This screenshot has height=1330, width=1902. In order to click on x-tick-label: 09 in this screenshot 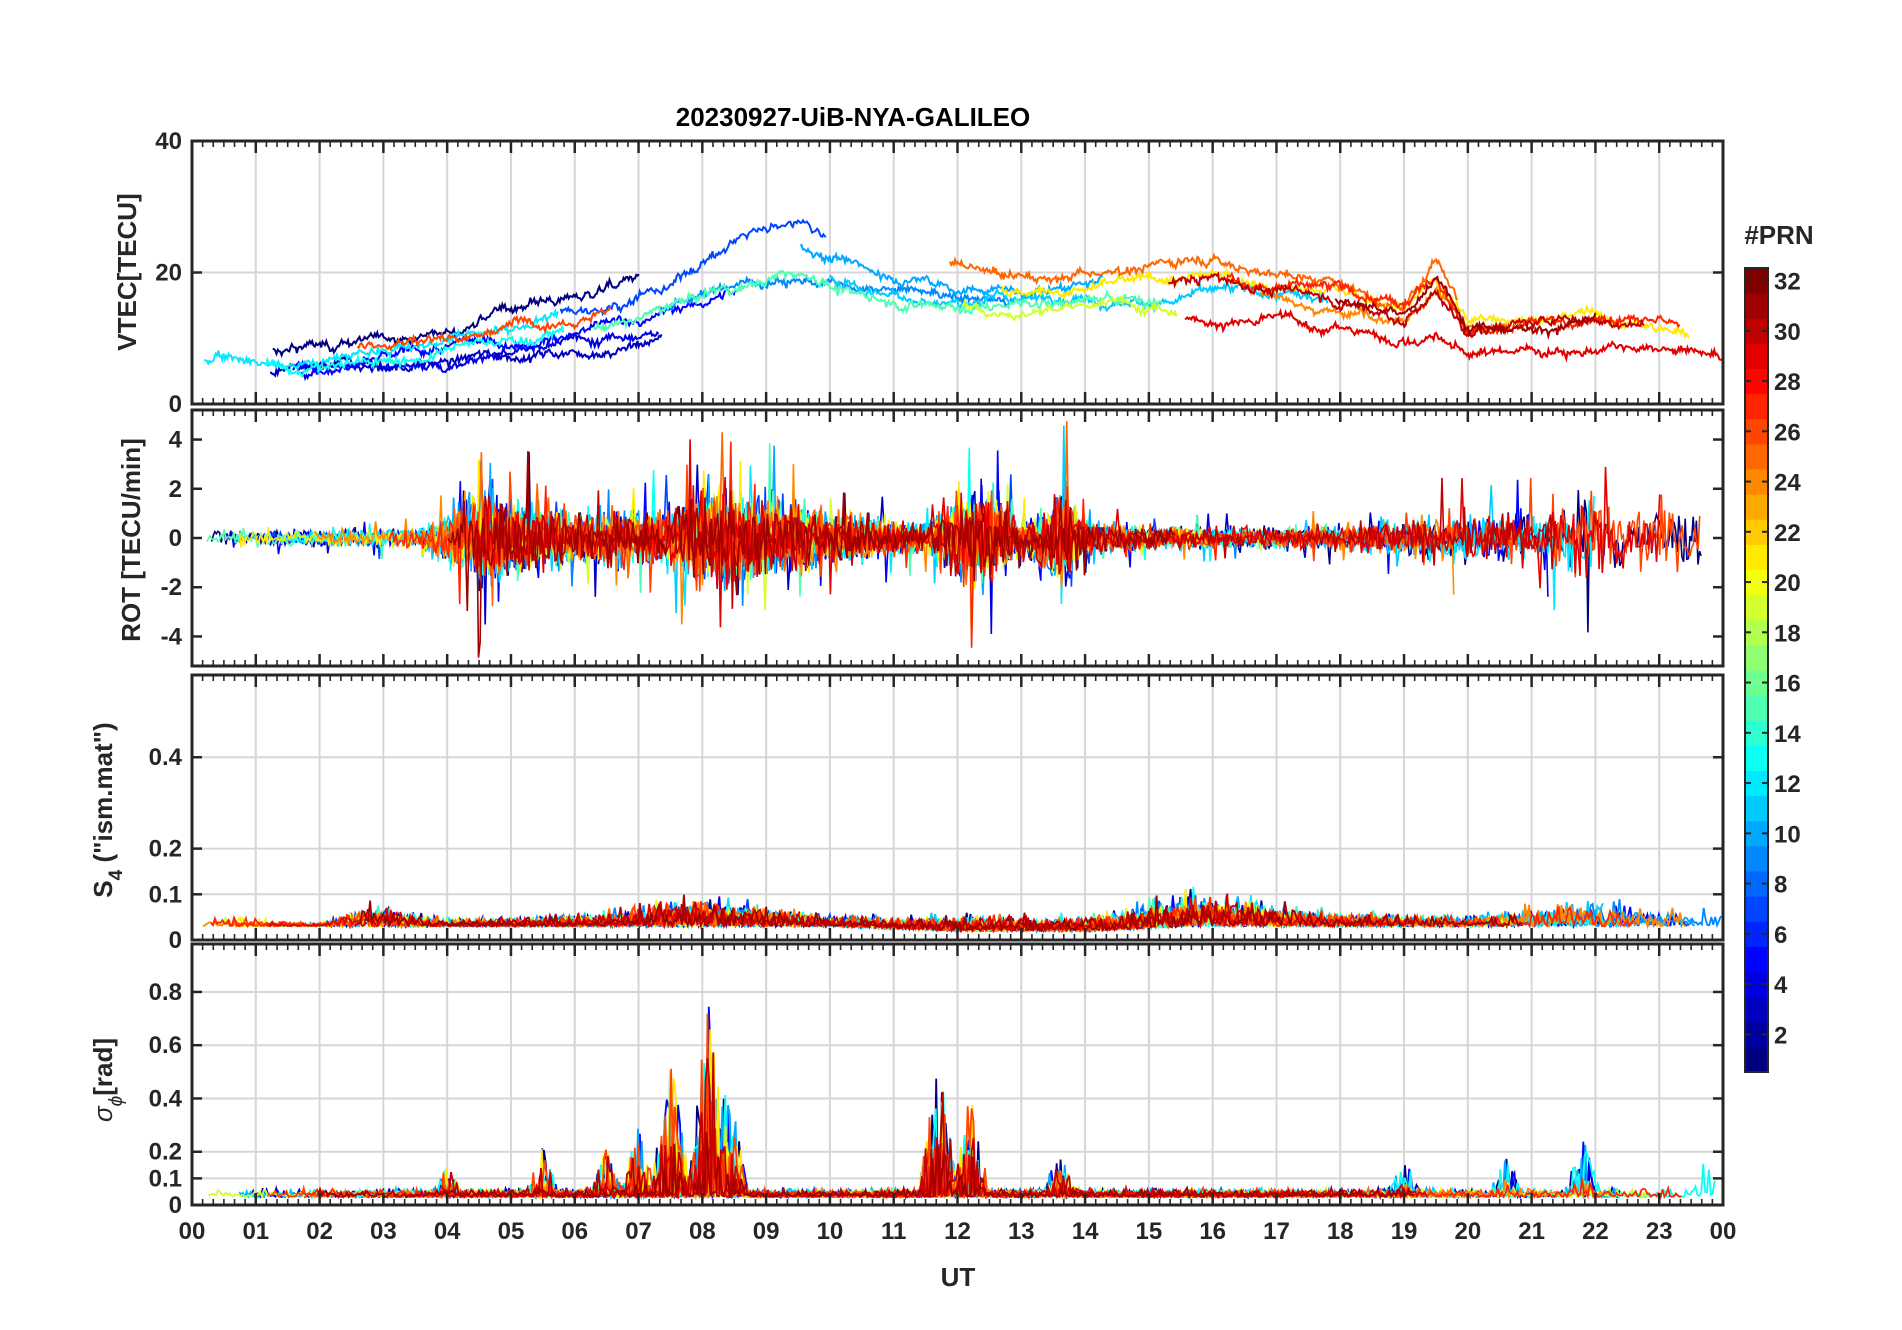, I will do `click(766, 1231)`.